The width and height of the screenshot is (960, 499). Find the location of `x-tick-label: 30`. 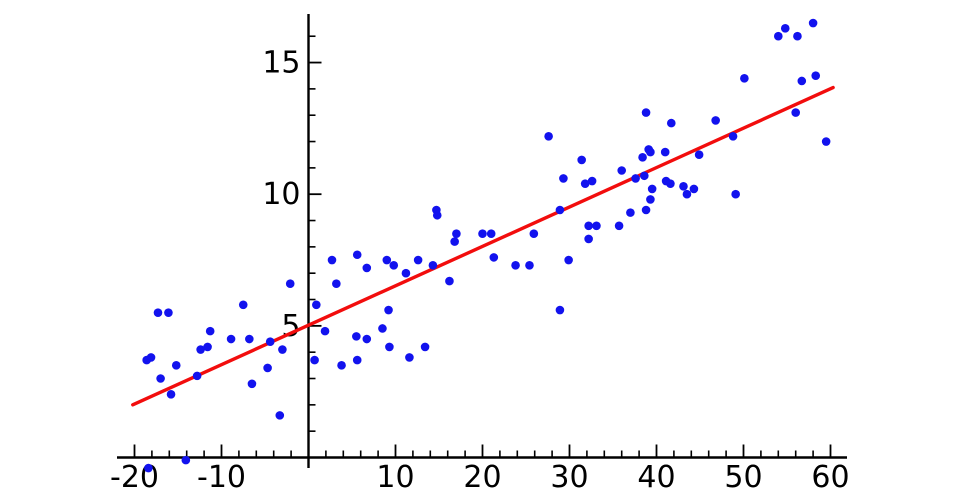

x-tick-label: 30 is located at coordinates (569, 477).